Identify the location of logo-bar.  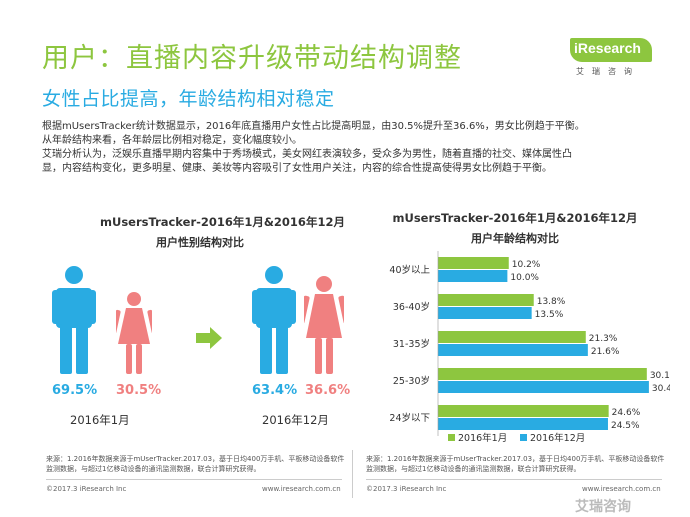
(611, 50).